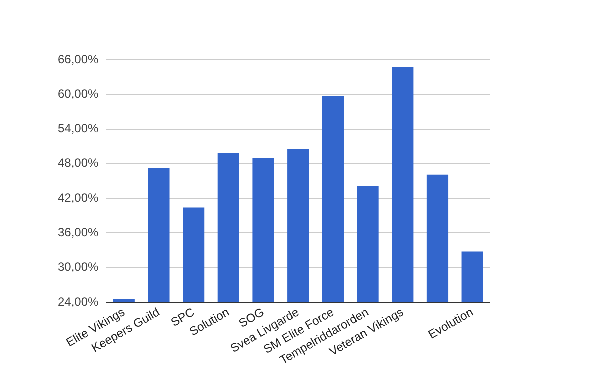 The width and height of the screenshot is (600, 371). What do you see at coordinates (79, 59) in the screenshot?
I see `y-tick-label: 66,00%` at bounding box center [79, 59].